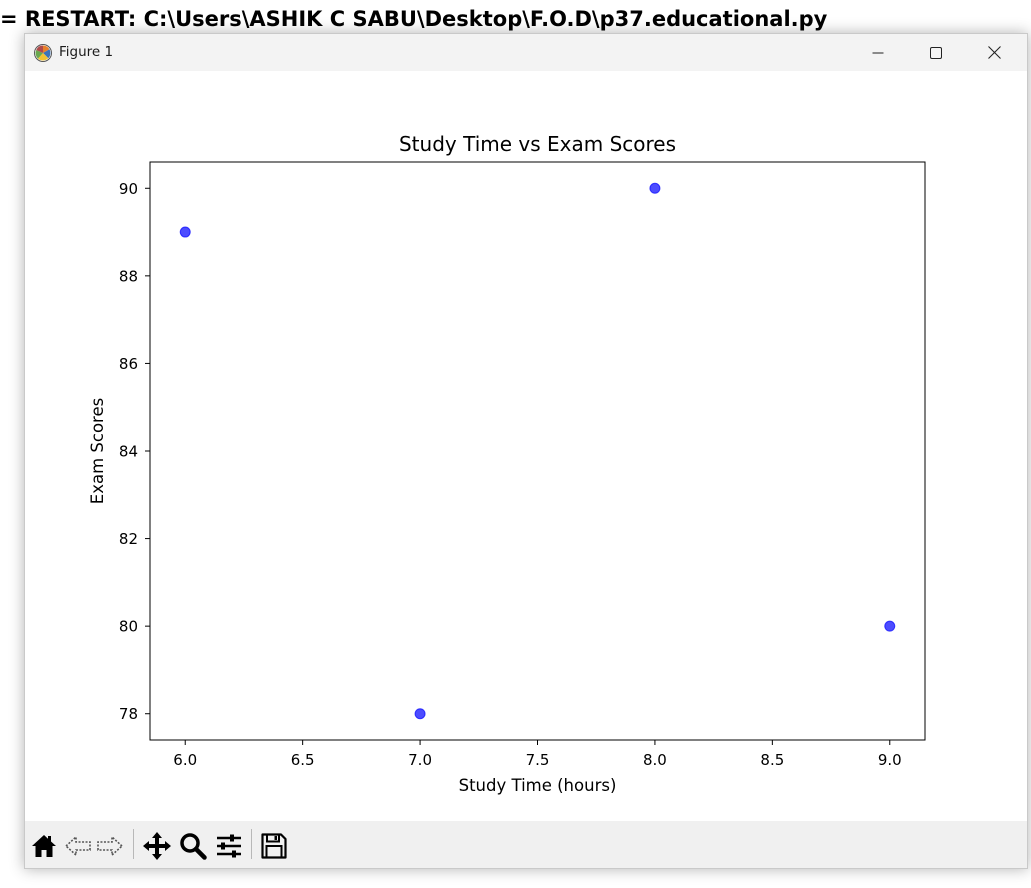 This screenshot has width=1031, height=888. I want to click on save-icon, so click(274, 846).